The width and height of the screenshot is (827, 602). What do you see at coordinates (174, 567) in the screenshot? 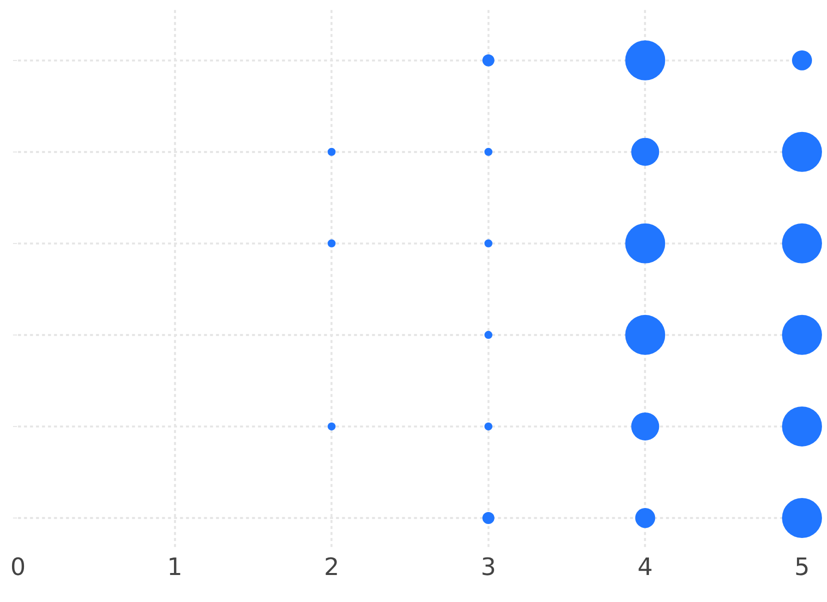
I see `x-tick-label: 1` at bounding box center [174, 567].